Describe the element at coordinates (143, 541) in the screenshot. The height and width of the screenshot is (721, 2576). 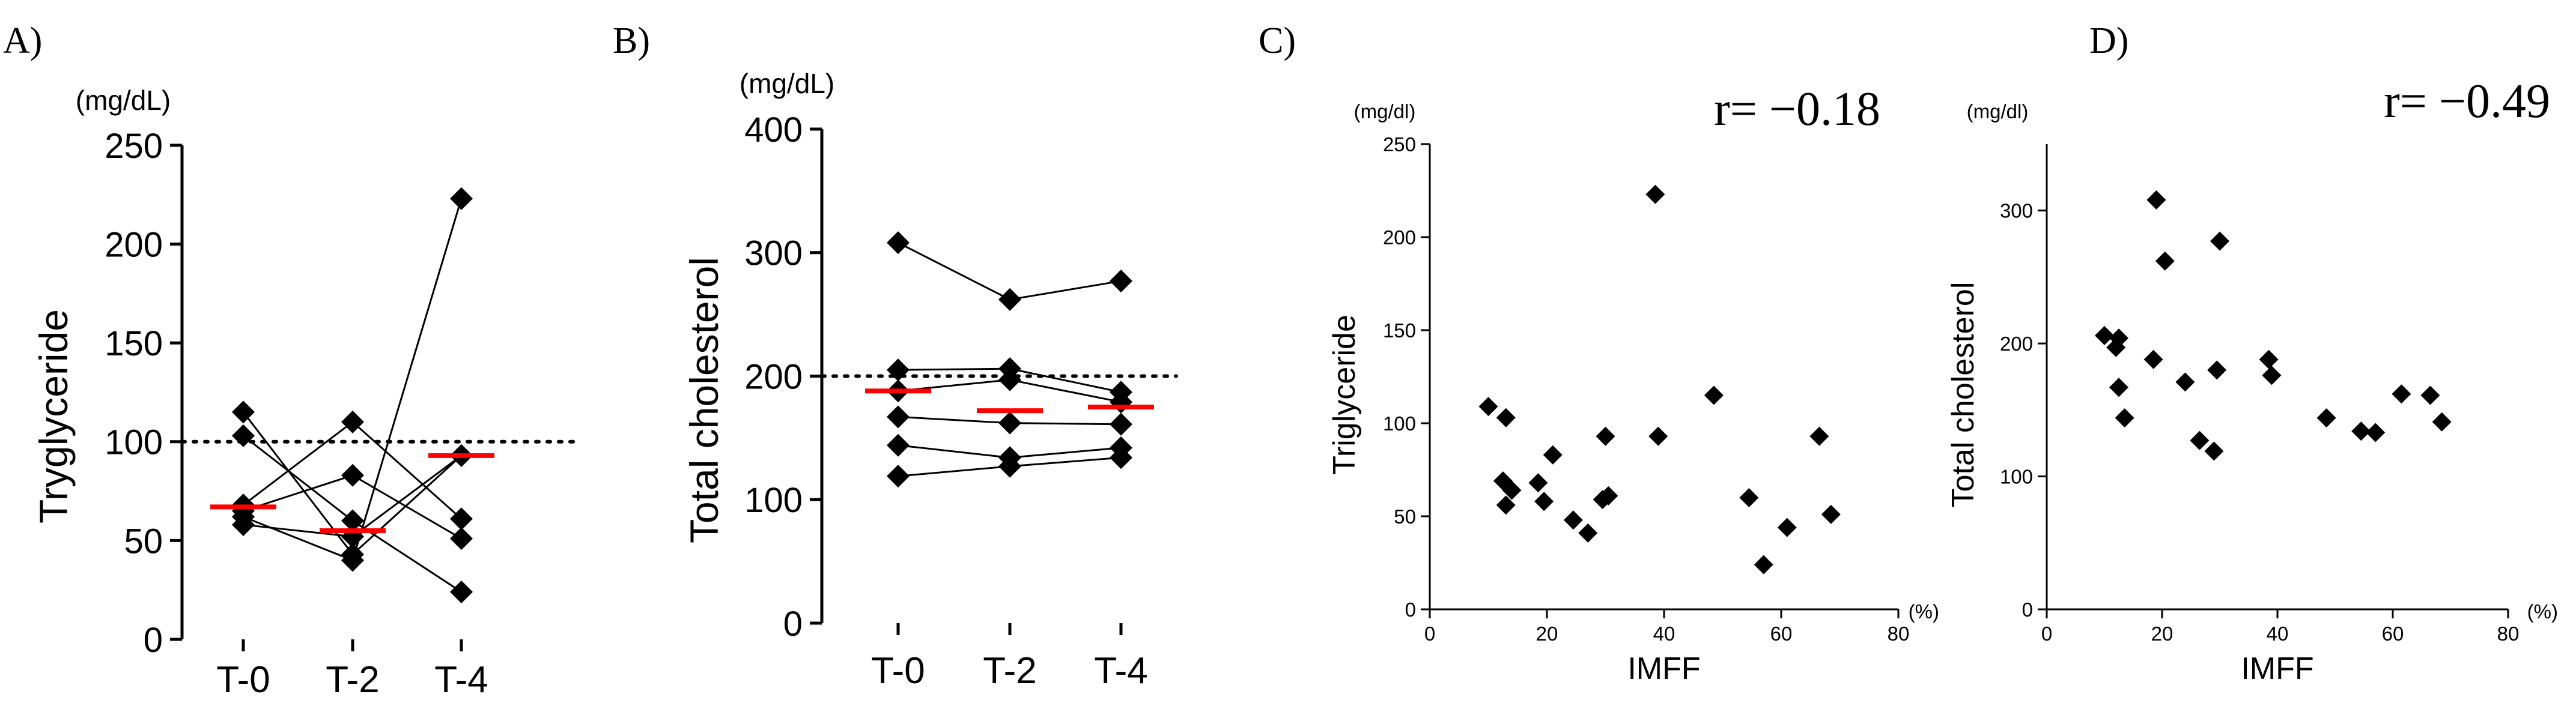
I see `y-tick-label: 50` at that location.